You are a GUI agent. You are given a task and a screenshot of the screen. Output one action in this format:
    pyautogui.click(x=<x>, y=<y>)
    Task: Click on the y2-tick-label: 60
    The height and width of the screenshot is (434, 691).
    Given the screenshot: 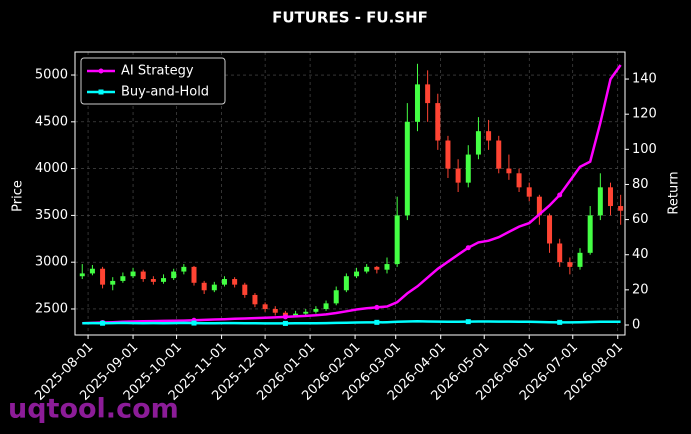 What is the action you would take?
    pyautogui.click(x=640, y=219)
    